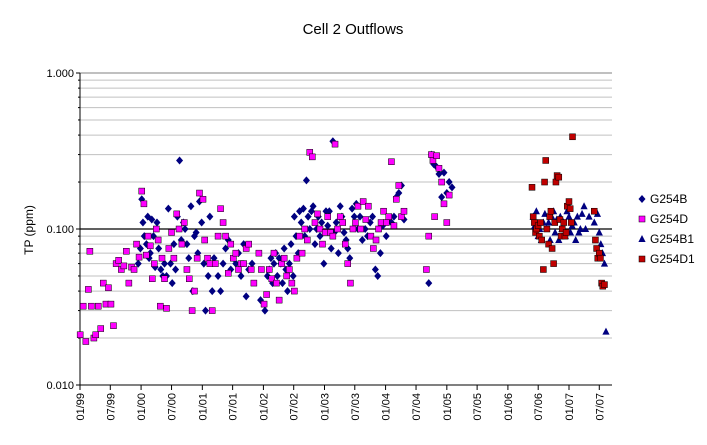  Describe the element at coordinates (448, 407) in the screenshot. I see `x-tick-label: 01/05` at that location.